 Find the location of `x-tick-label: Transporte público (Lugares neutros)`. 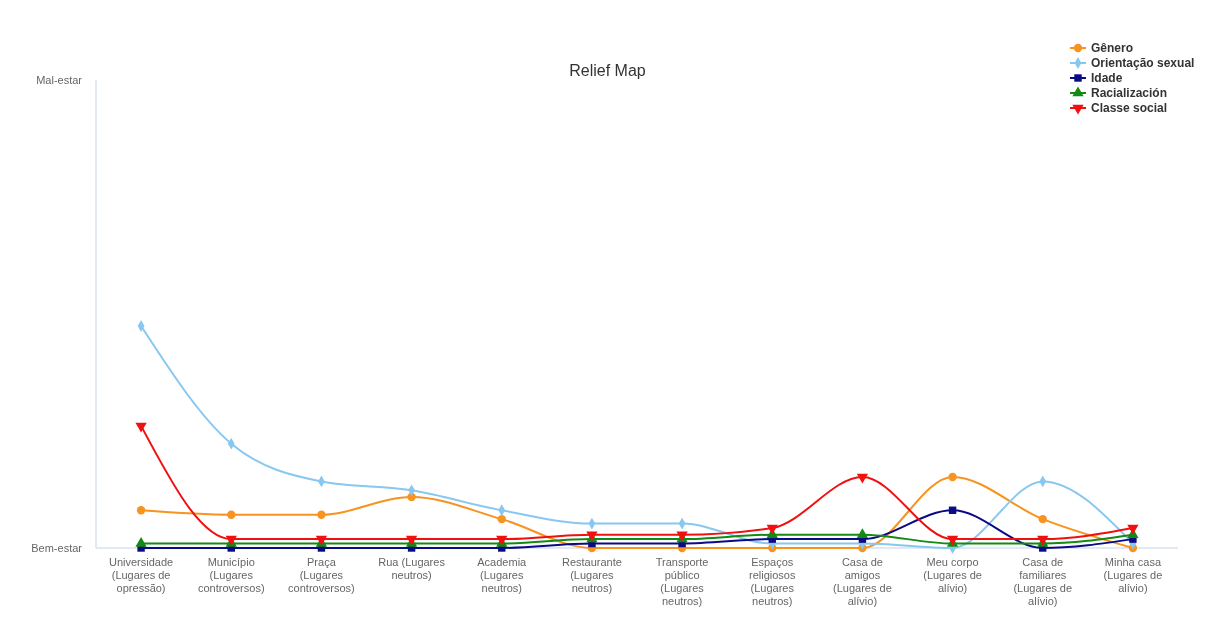

x-tick-label: Transporte público (Lugares neutros) is located at coordinates (682, 581).